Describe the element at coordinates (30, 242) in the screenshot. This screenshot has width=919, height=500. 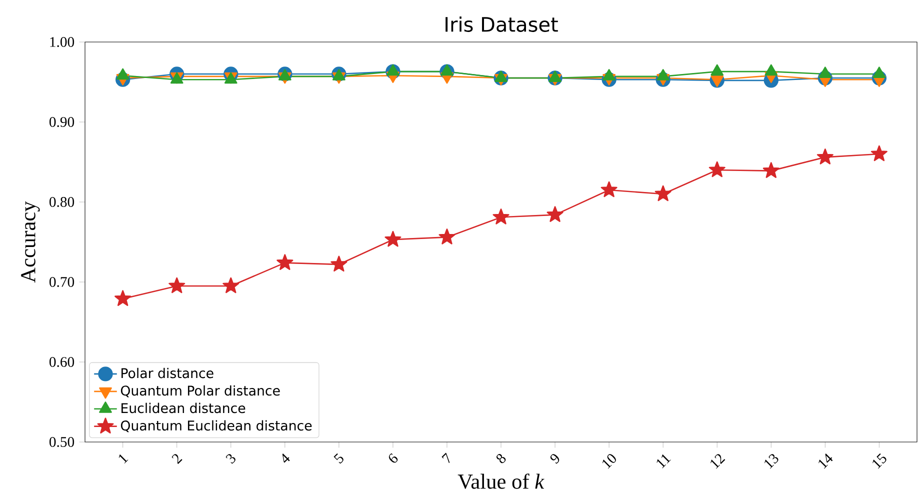
I see `y-axis-title: Accuracy` at that location.